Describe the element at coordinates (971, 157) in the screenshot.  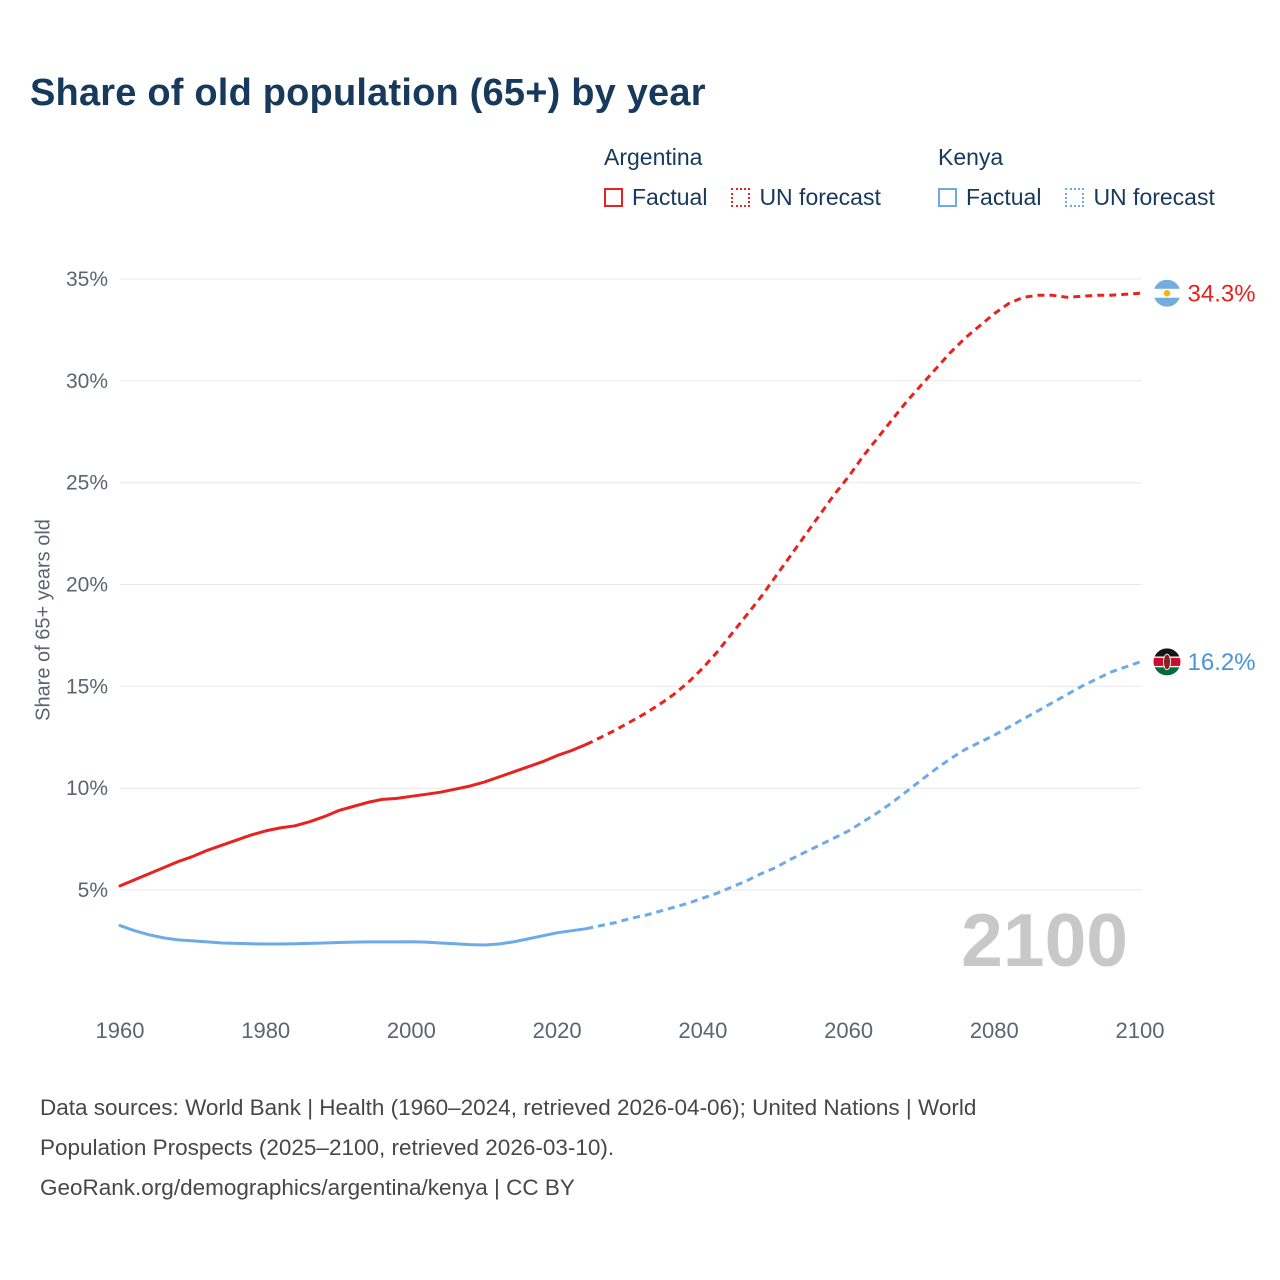
I see `legend-group-title-kenya: Kenya` at that location.